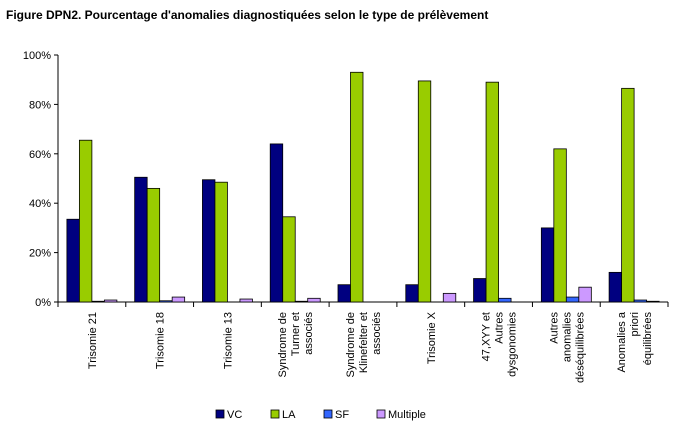 The height and width of the screenshot is (434, 691). Describe the element at coordinates (289, 415) in the screenshot. I see `legend-label-la: LA` at that location.